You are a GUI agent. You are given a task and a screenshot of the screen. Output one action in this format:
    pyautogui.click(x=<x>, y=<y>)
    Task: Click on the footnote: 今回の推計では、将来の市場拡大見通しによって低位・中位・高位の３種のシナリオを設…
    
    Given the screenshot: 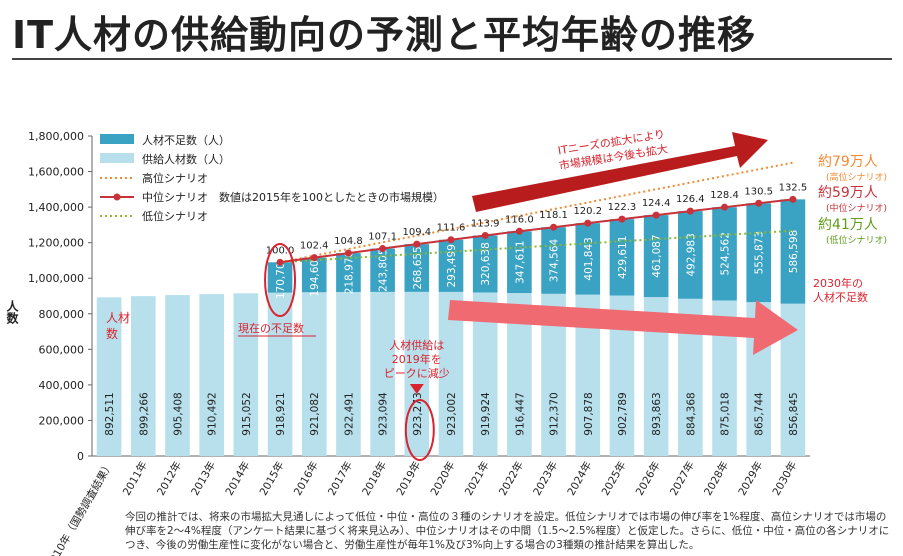 What is the action you would take?
    pyautogui.click(x=507, y=531)
    